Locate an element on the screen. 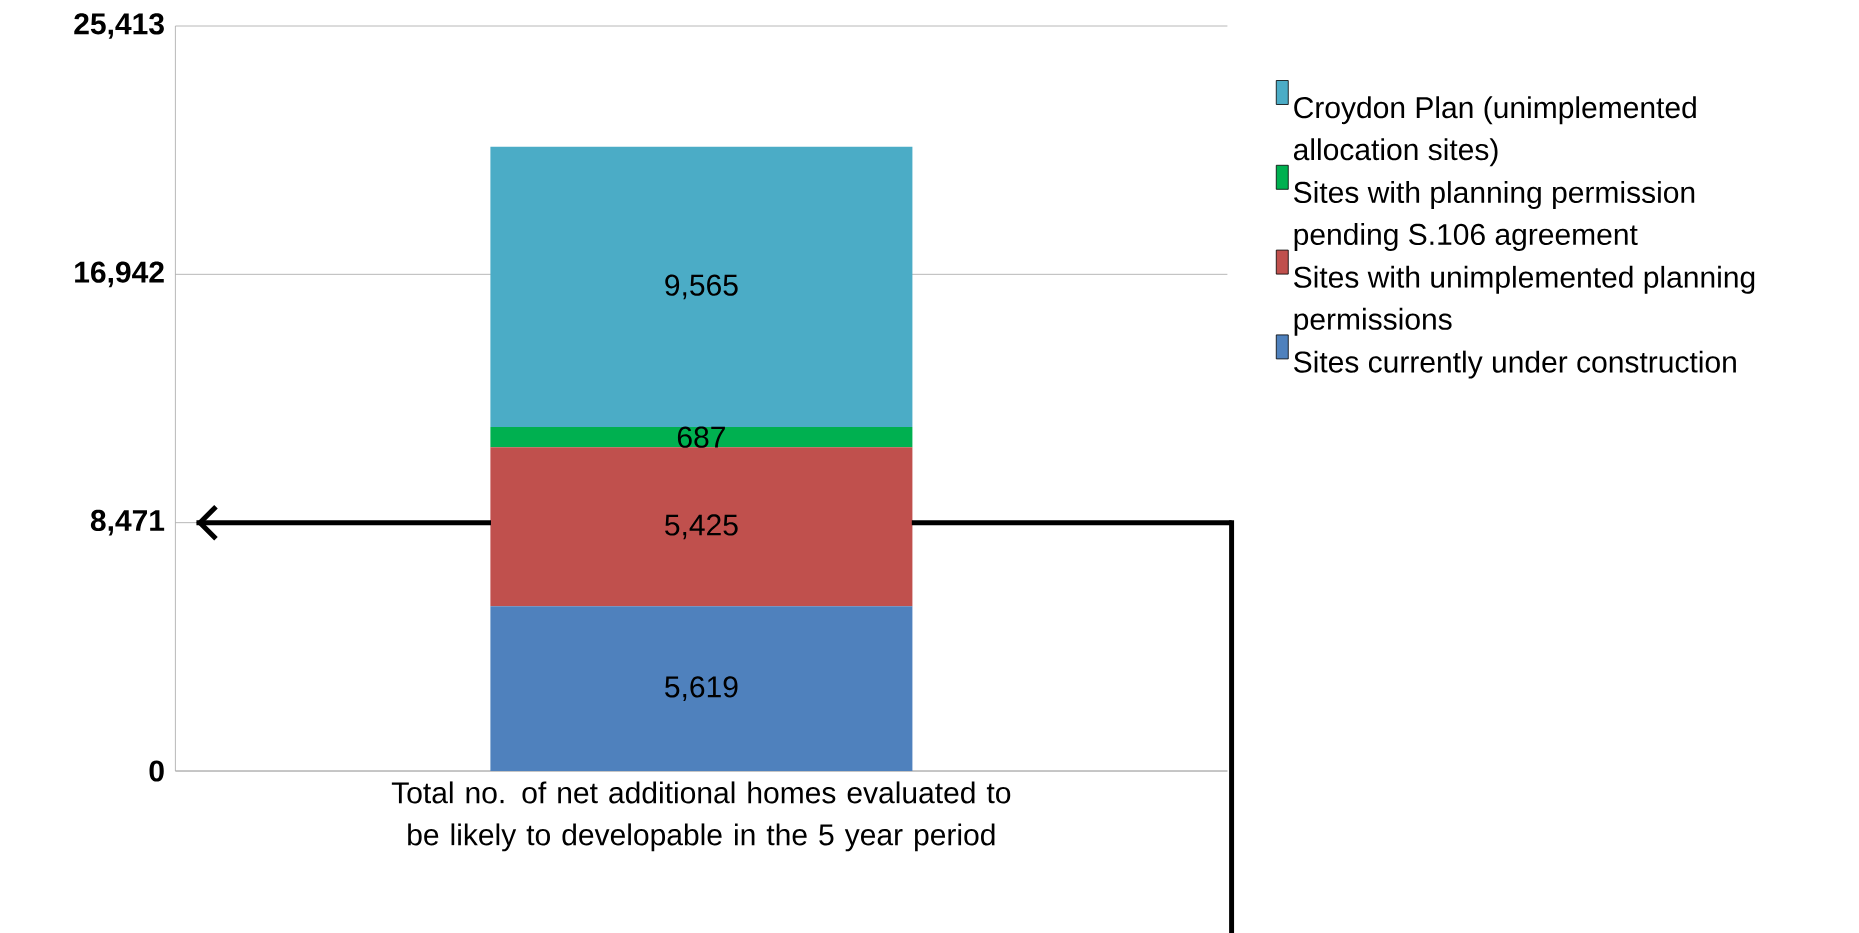  data-label: 687 is located at coordinates (701, 437).